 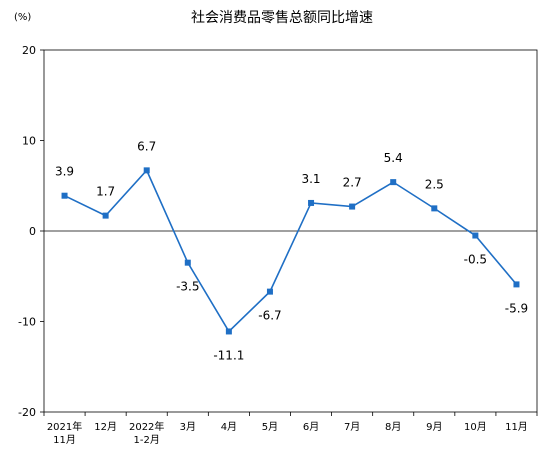 I want to click on data-label: 3.1, so click(x=310, y=179).